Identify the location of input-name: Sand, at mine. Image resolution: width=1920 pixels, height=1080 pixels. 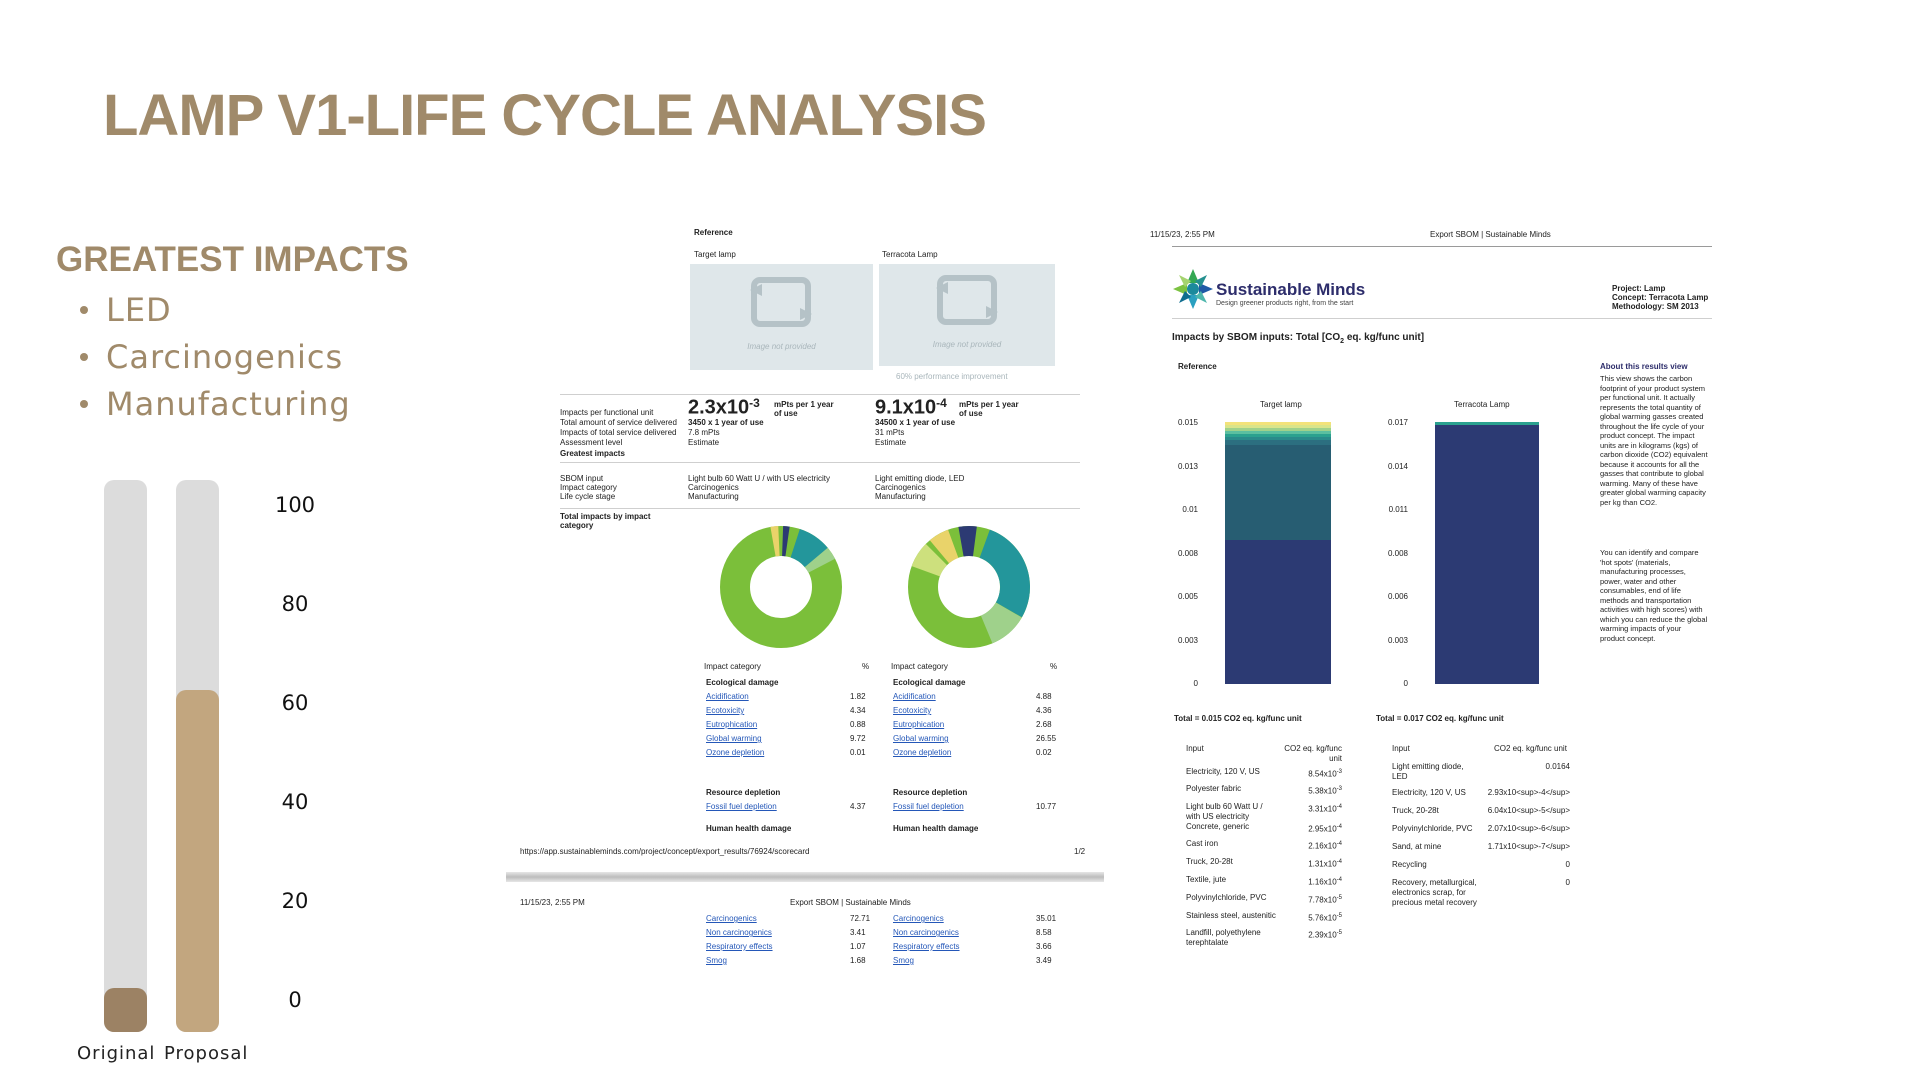
(1417, 846).